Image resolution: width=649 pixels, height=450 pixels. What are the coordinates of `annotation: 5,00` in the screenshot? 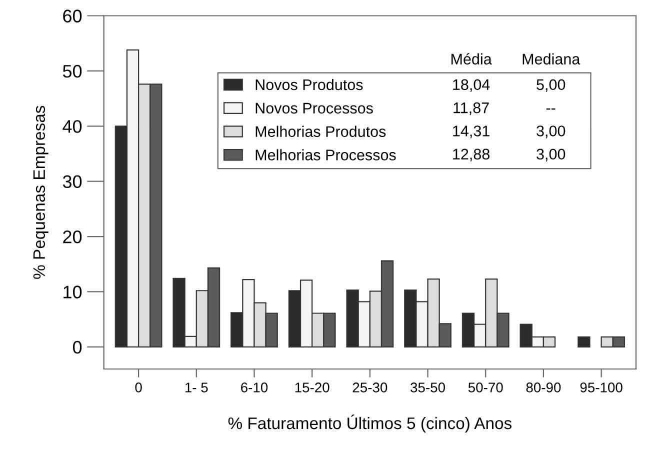 It's located at (551, 85).